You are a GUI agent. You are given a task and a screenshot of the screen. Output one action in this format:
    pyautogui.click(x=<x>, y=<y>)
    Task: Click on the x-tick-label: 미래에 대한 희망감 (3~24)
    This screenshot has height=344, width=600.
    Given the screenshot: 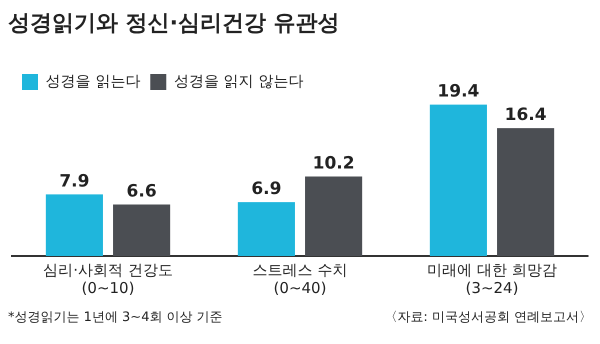 What is the action you would take?
    pyautogui.click(x=492, y=278)
    